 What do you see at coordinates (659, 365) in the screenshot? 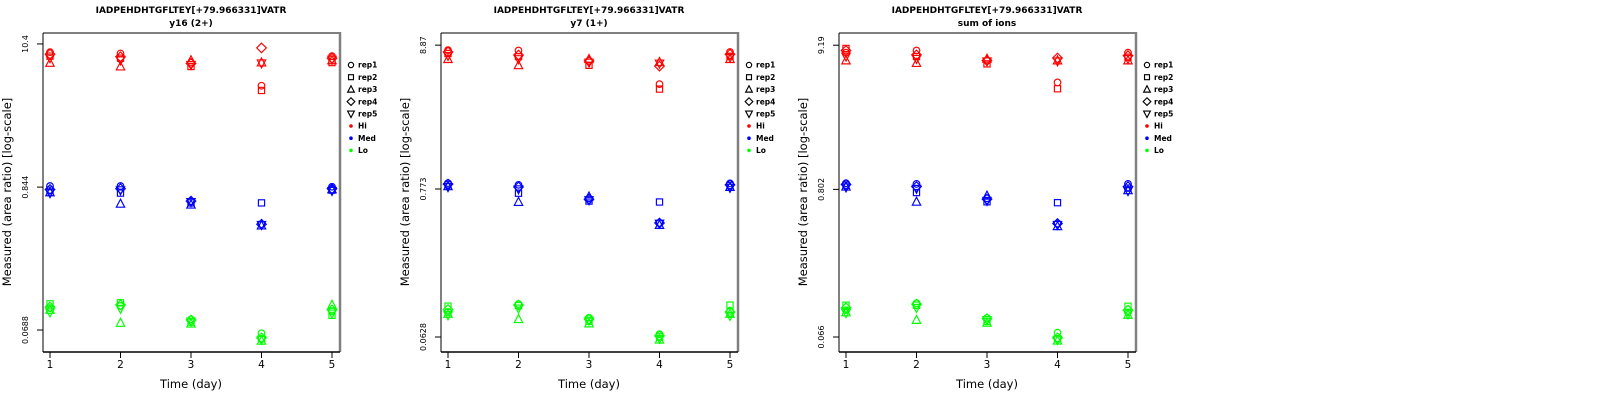
I see `x-tick-label: 4` at bounding box center [659, 365].